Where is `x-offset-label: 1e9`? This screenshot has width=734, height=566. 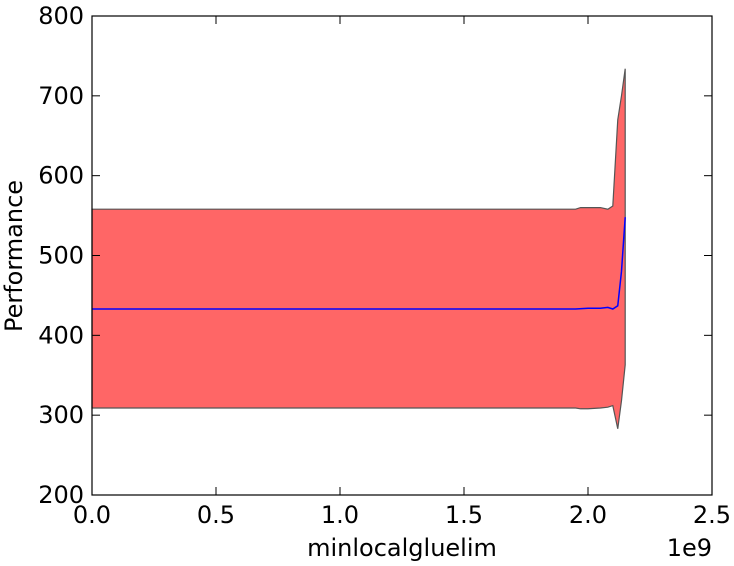 x-offset-label: 1e9 is located at coordinates (689, 548).